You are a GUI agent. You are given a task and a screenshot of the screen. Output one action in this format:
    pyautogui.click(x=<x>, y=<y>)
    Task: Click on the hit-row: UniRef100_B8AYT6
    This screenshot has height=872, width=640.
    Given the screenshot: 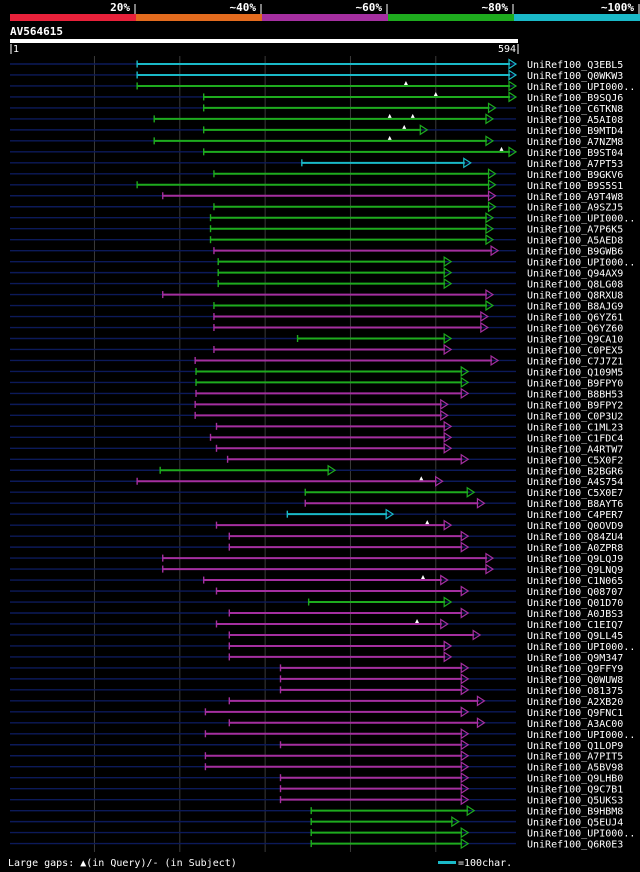 What is the action you would take?
    pyautogui.click(x=316, y=503)
    